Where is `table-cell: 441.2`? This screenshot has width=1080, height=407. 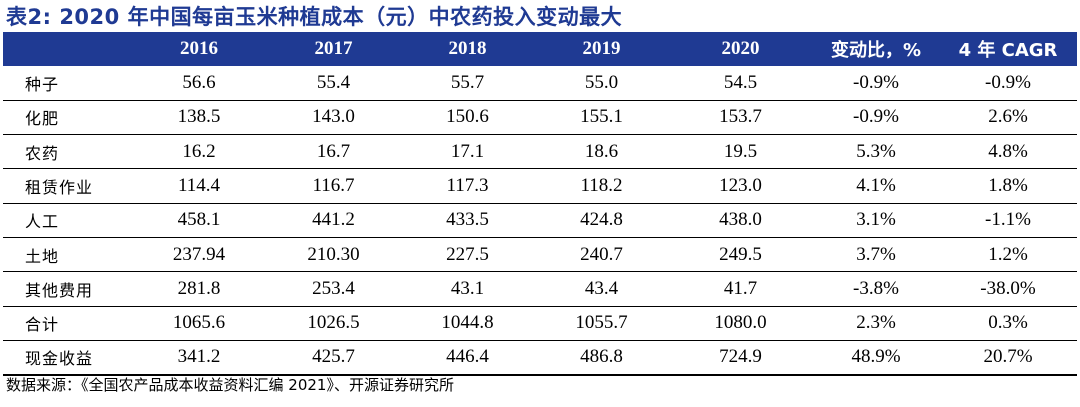 table-cell: 441.2 is located at coordinates (333, 220).